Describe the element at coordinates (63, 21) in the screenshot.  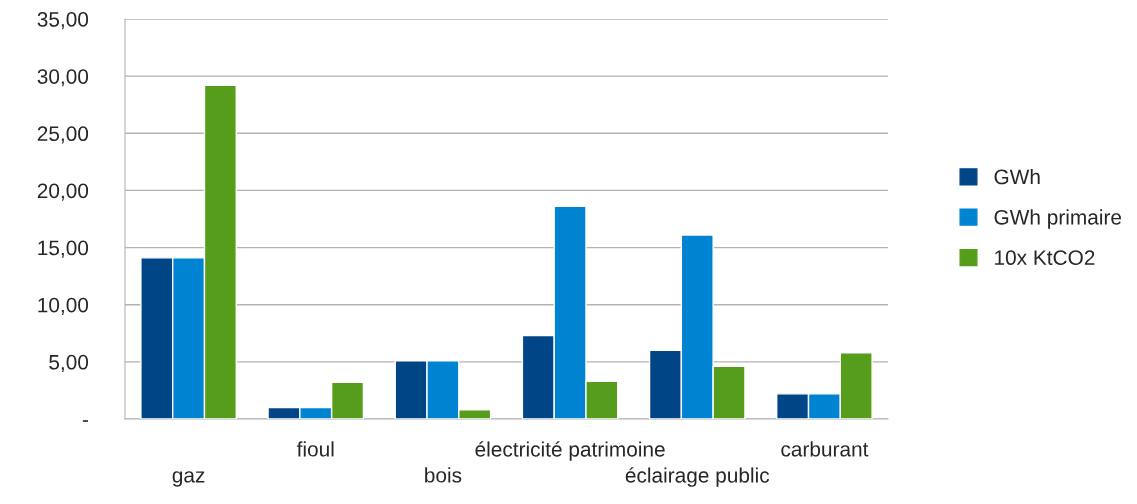
I see `y-tick-label: 35,00` at that location.